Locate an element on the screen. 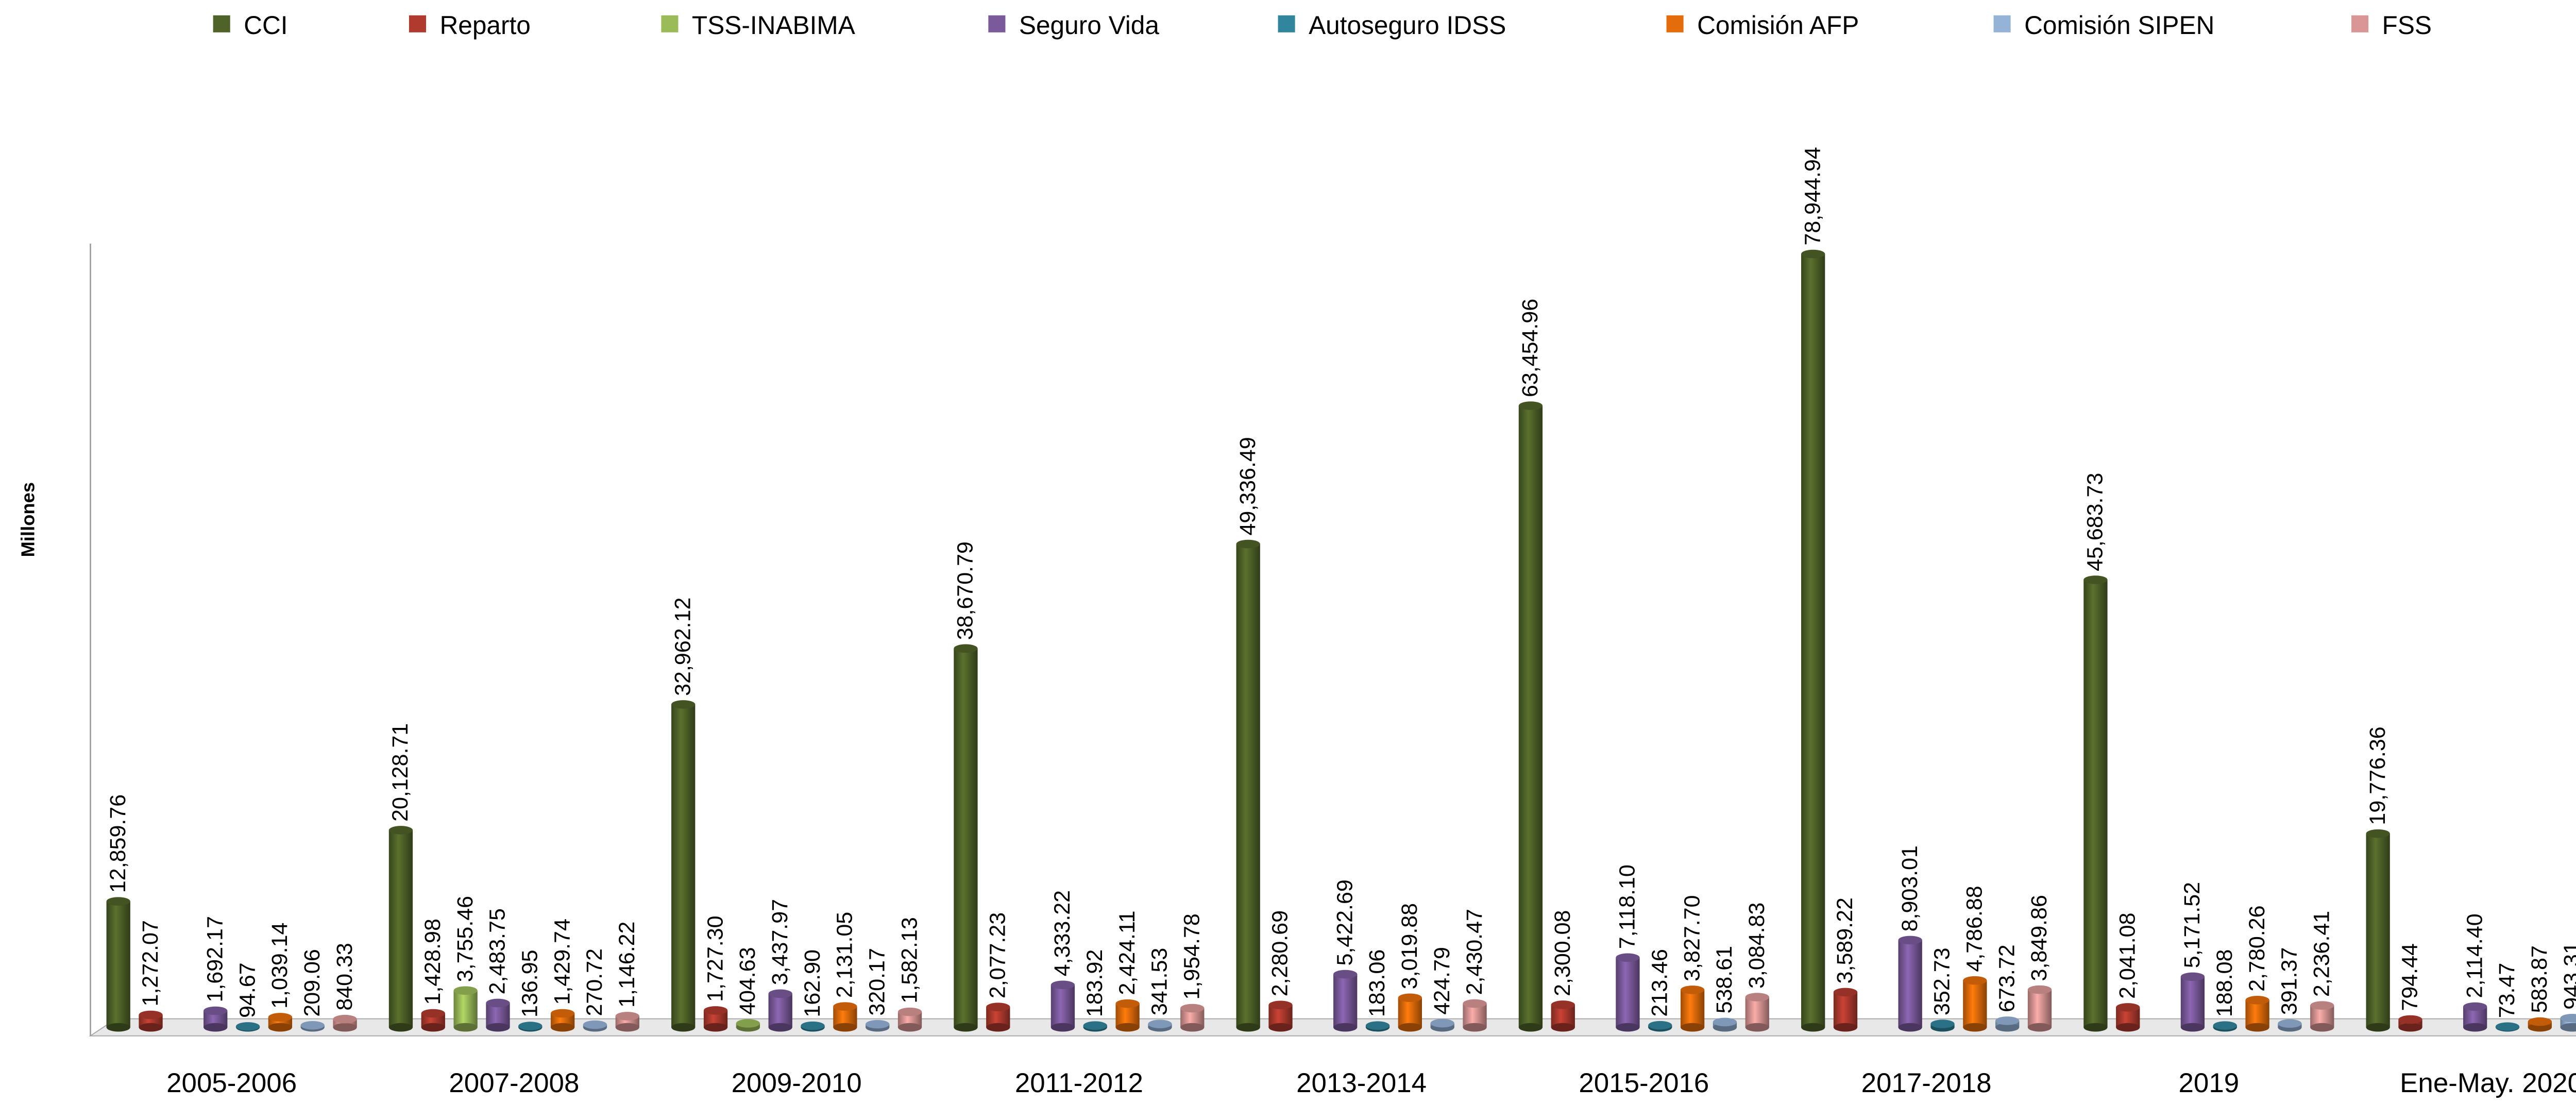 The width and height of the screenshot is (2576, 1104). data-label: 583.87 is located at coordinates (2539, 979).